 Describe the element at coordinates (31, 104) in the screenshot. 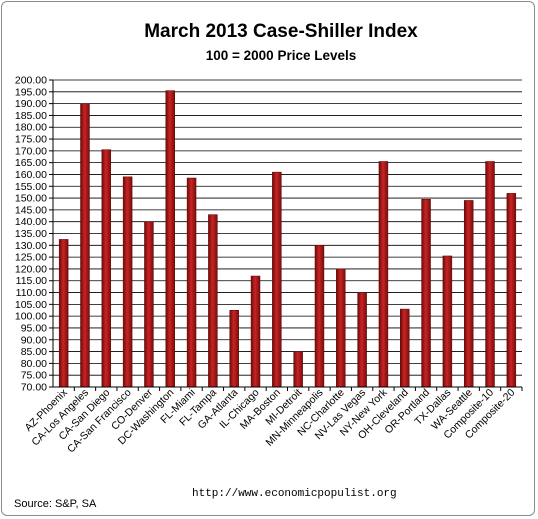

I see `y-tick-label: 190.00` at that location.